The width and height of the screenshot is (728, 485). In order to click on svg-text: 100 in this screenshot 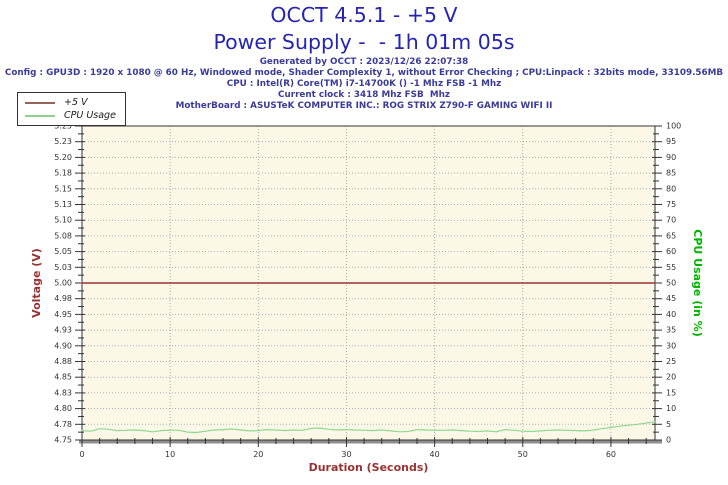, I will do `click(673, 126)`.